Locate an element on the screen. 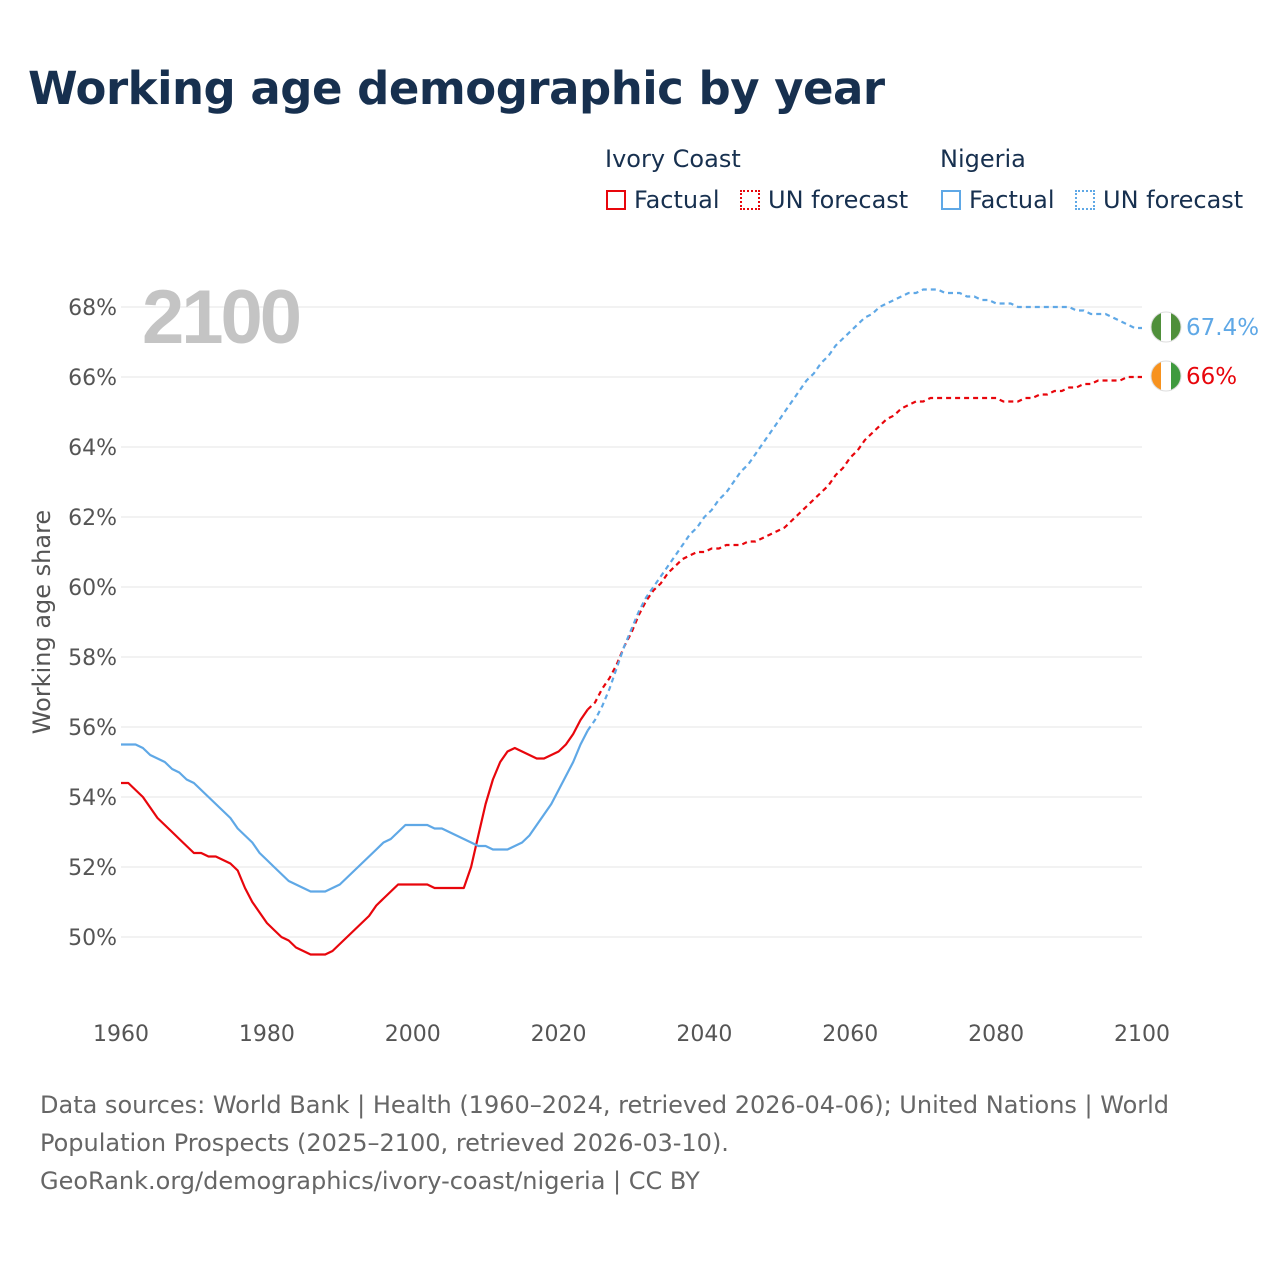 This screenshot has width=1280, height=1280. x-tick-label: 2060 is located at coordinates (850, 1034).